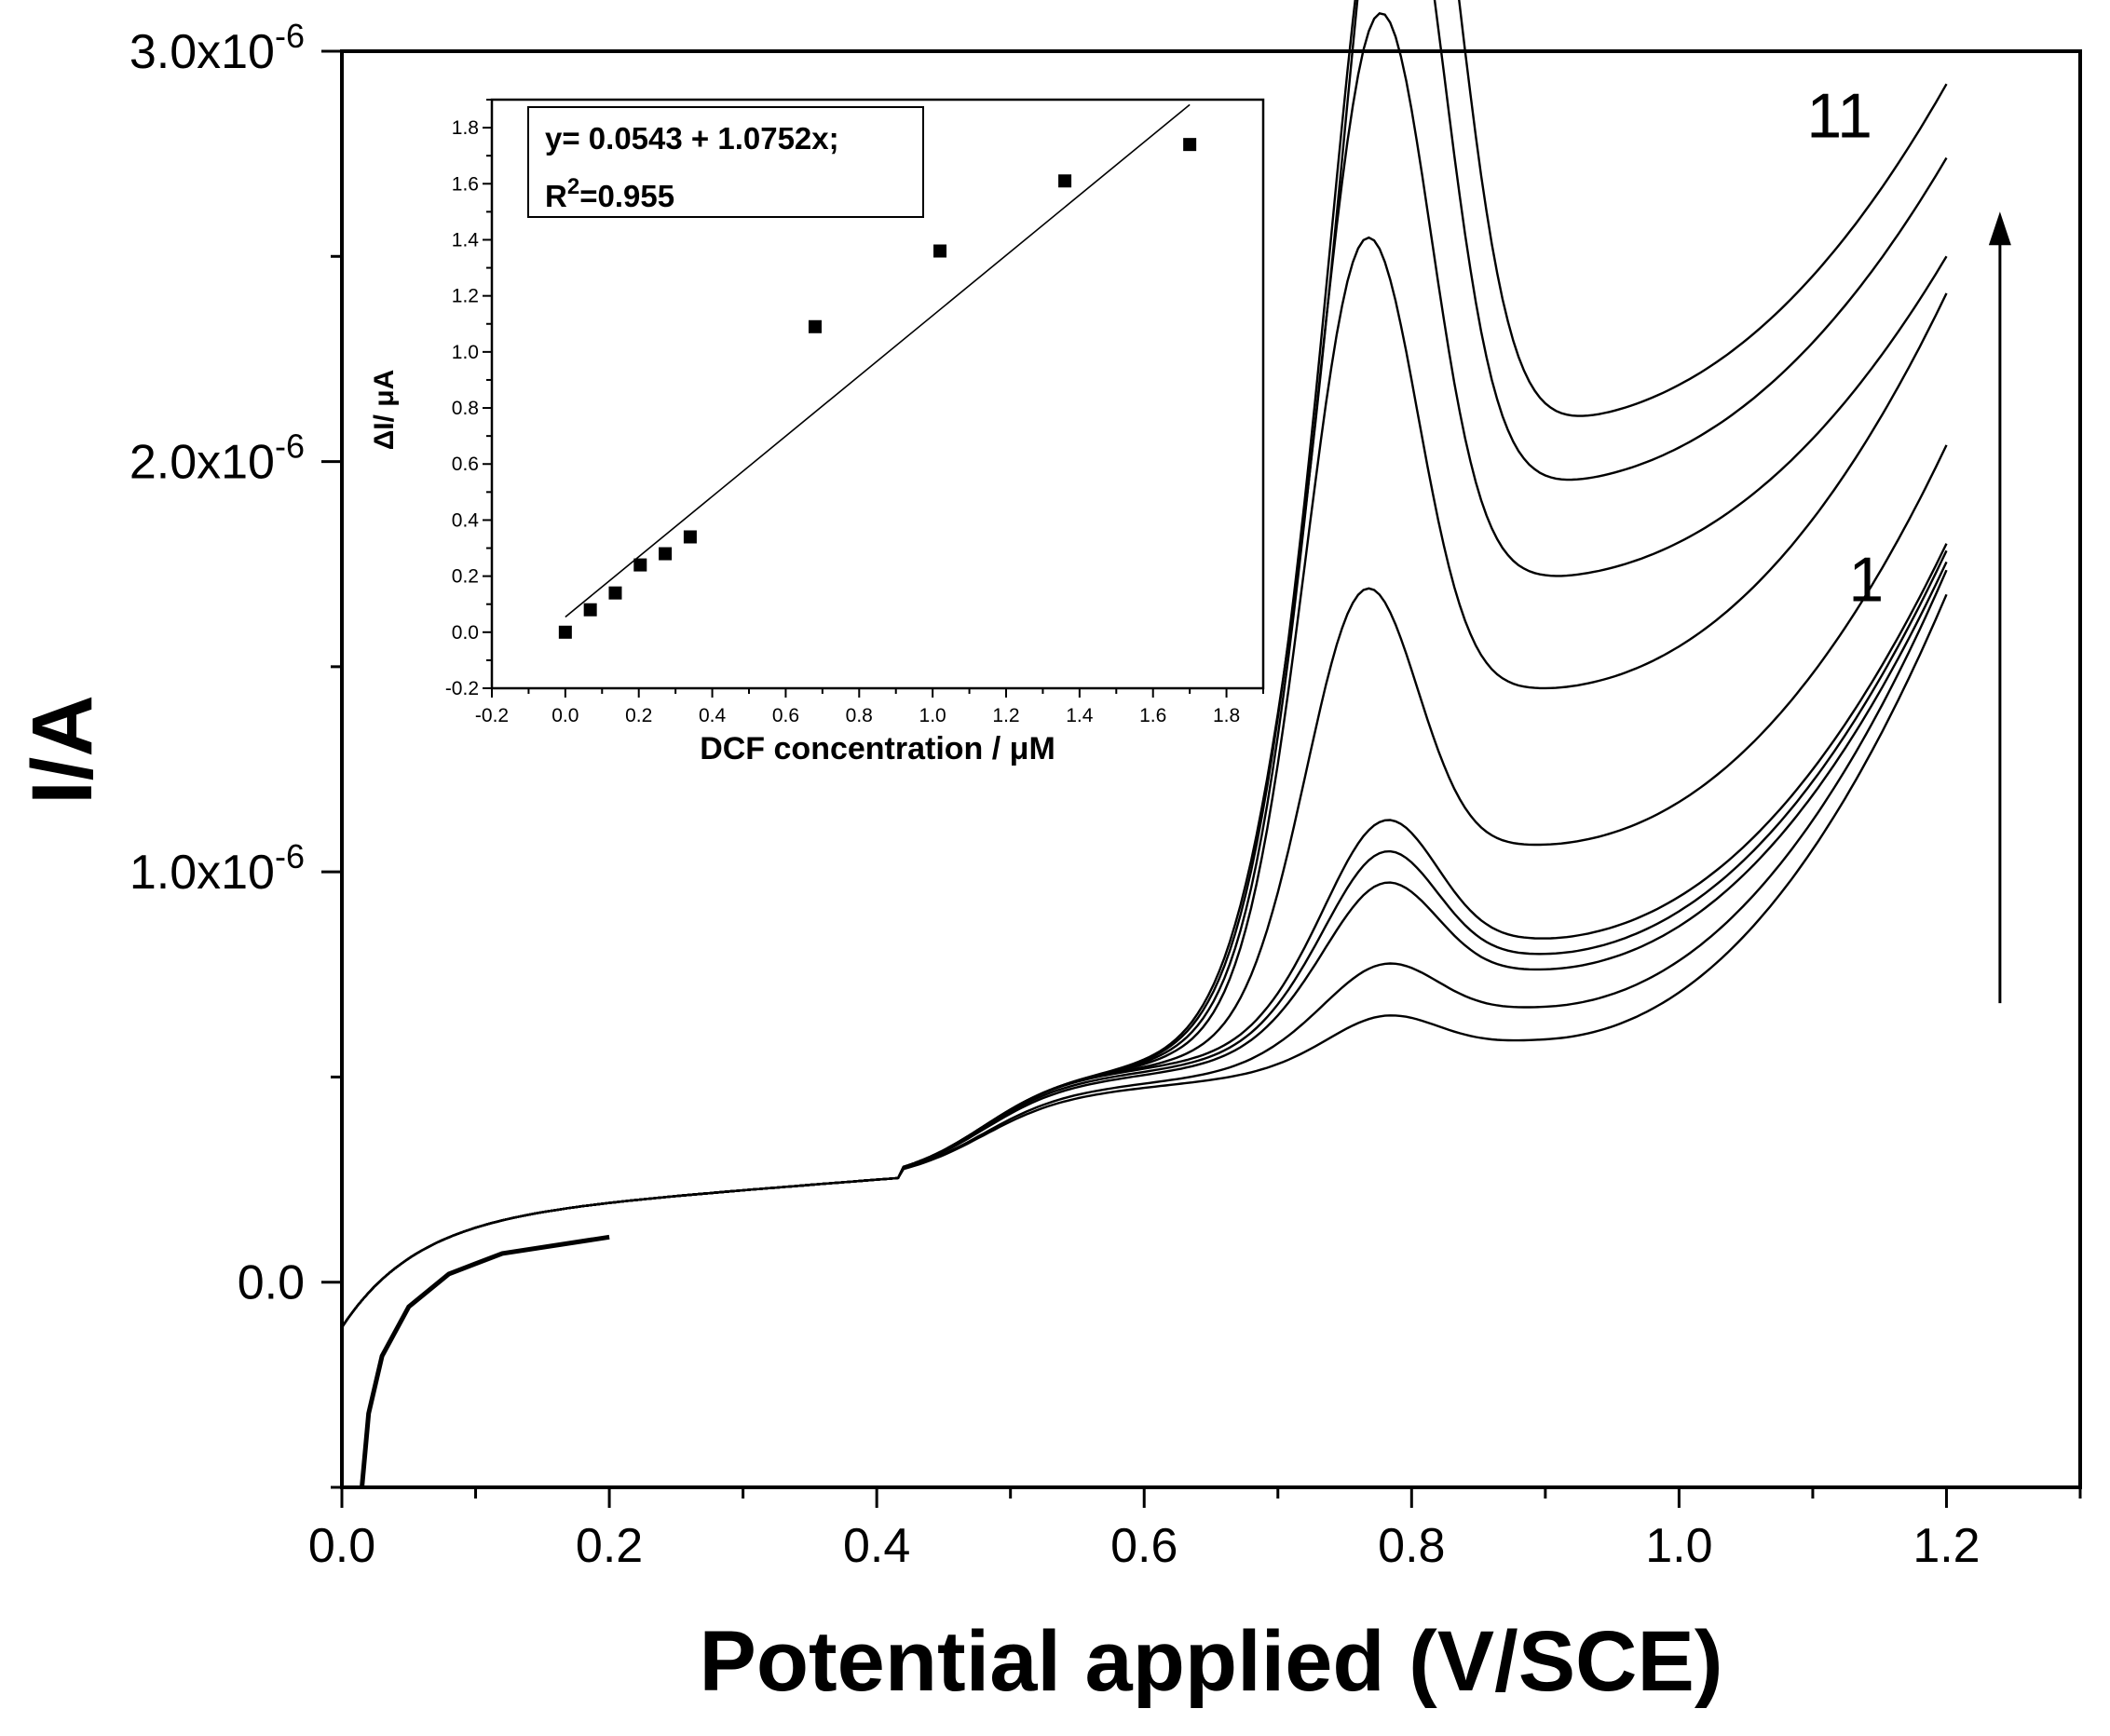 This screenshot has height=1736, width=2110. Describe the element at coordinates (1152, 715) in the screenshot. I see `inset-x-tick-label: 1.6` at that location.